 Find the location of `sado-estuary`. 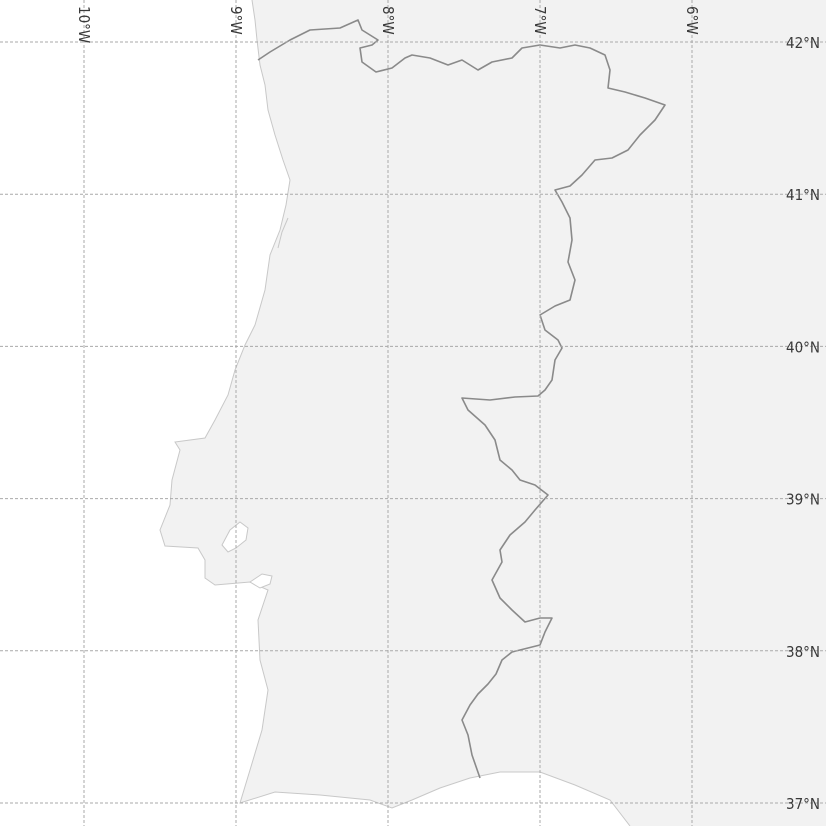

sado-estuary is located at coordinates (261, 581).